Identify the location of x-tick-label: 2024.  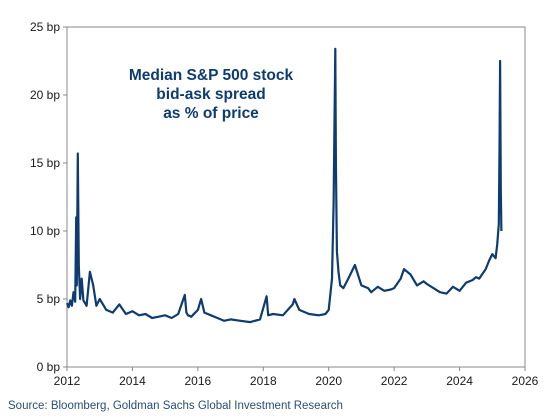
(459, 381).